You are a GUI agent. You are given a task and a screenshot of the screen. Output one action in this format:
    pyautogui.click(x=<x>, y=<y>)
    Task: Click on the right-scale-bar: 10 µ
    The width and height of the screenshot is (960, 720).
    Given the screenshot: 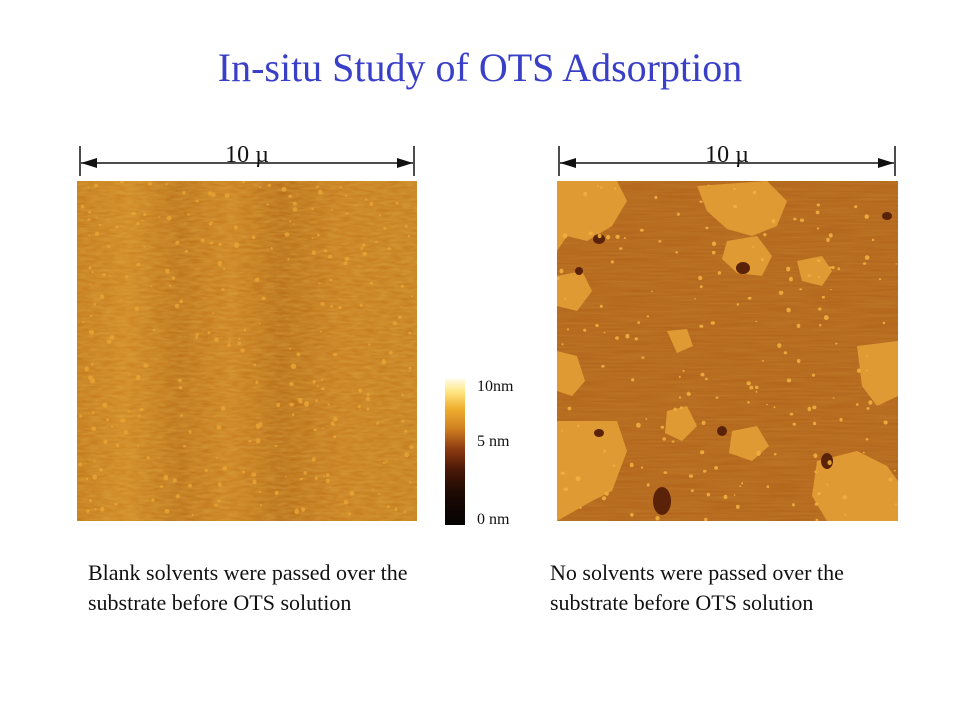 What is the action you would take?
    pyautogui.click(x=727, y=160)
    